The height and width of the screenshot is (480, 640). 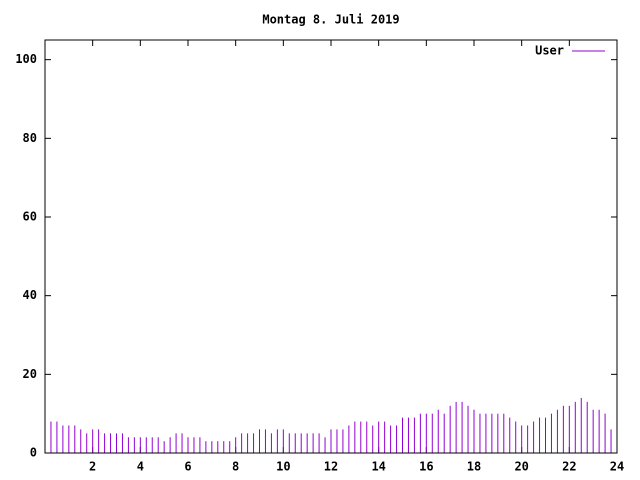 I want to click on x-tick-label: 8, so click(x=235, y=467).